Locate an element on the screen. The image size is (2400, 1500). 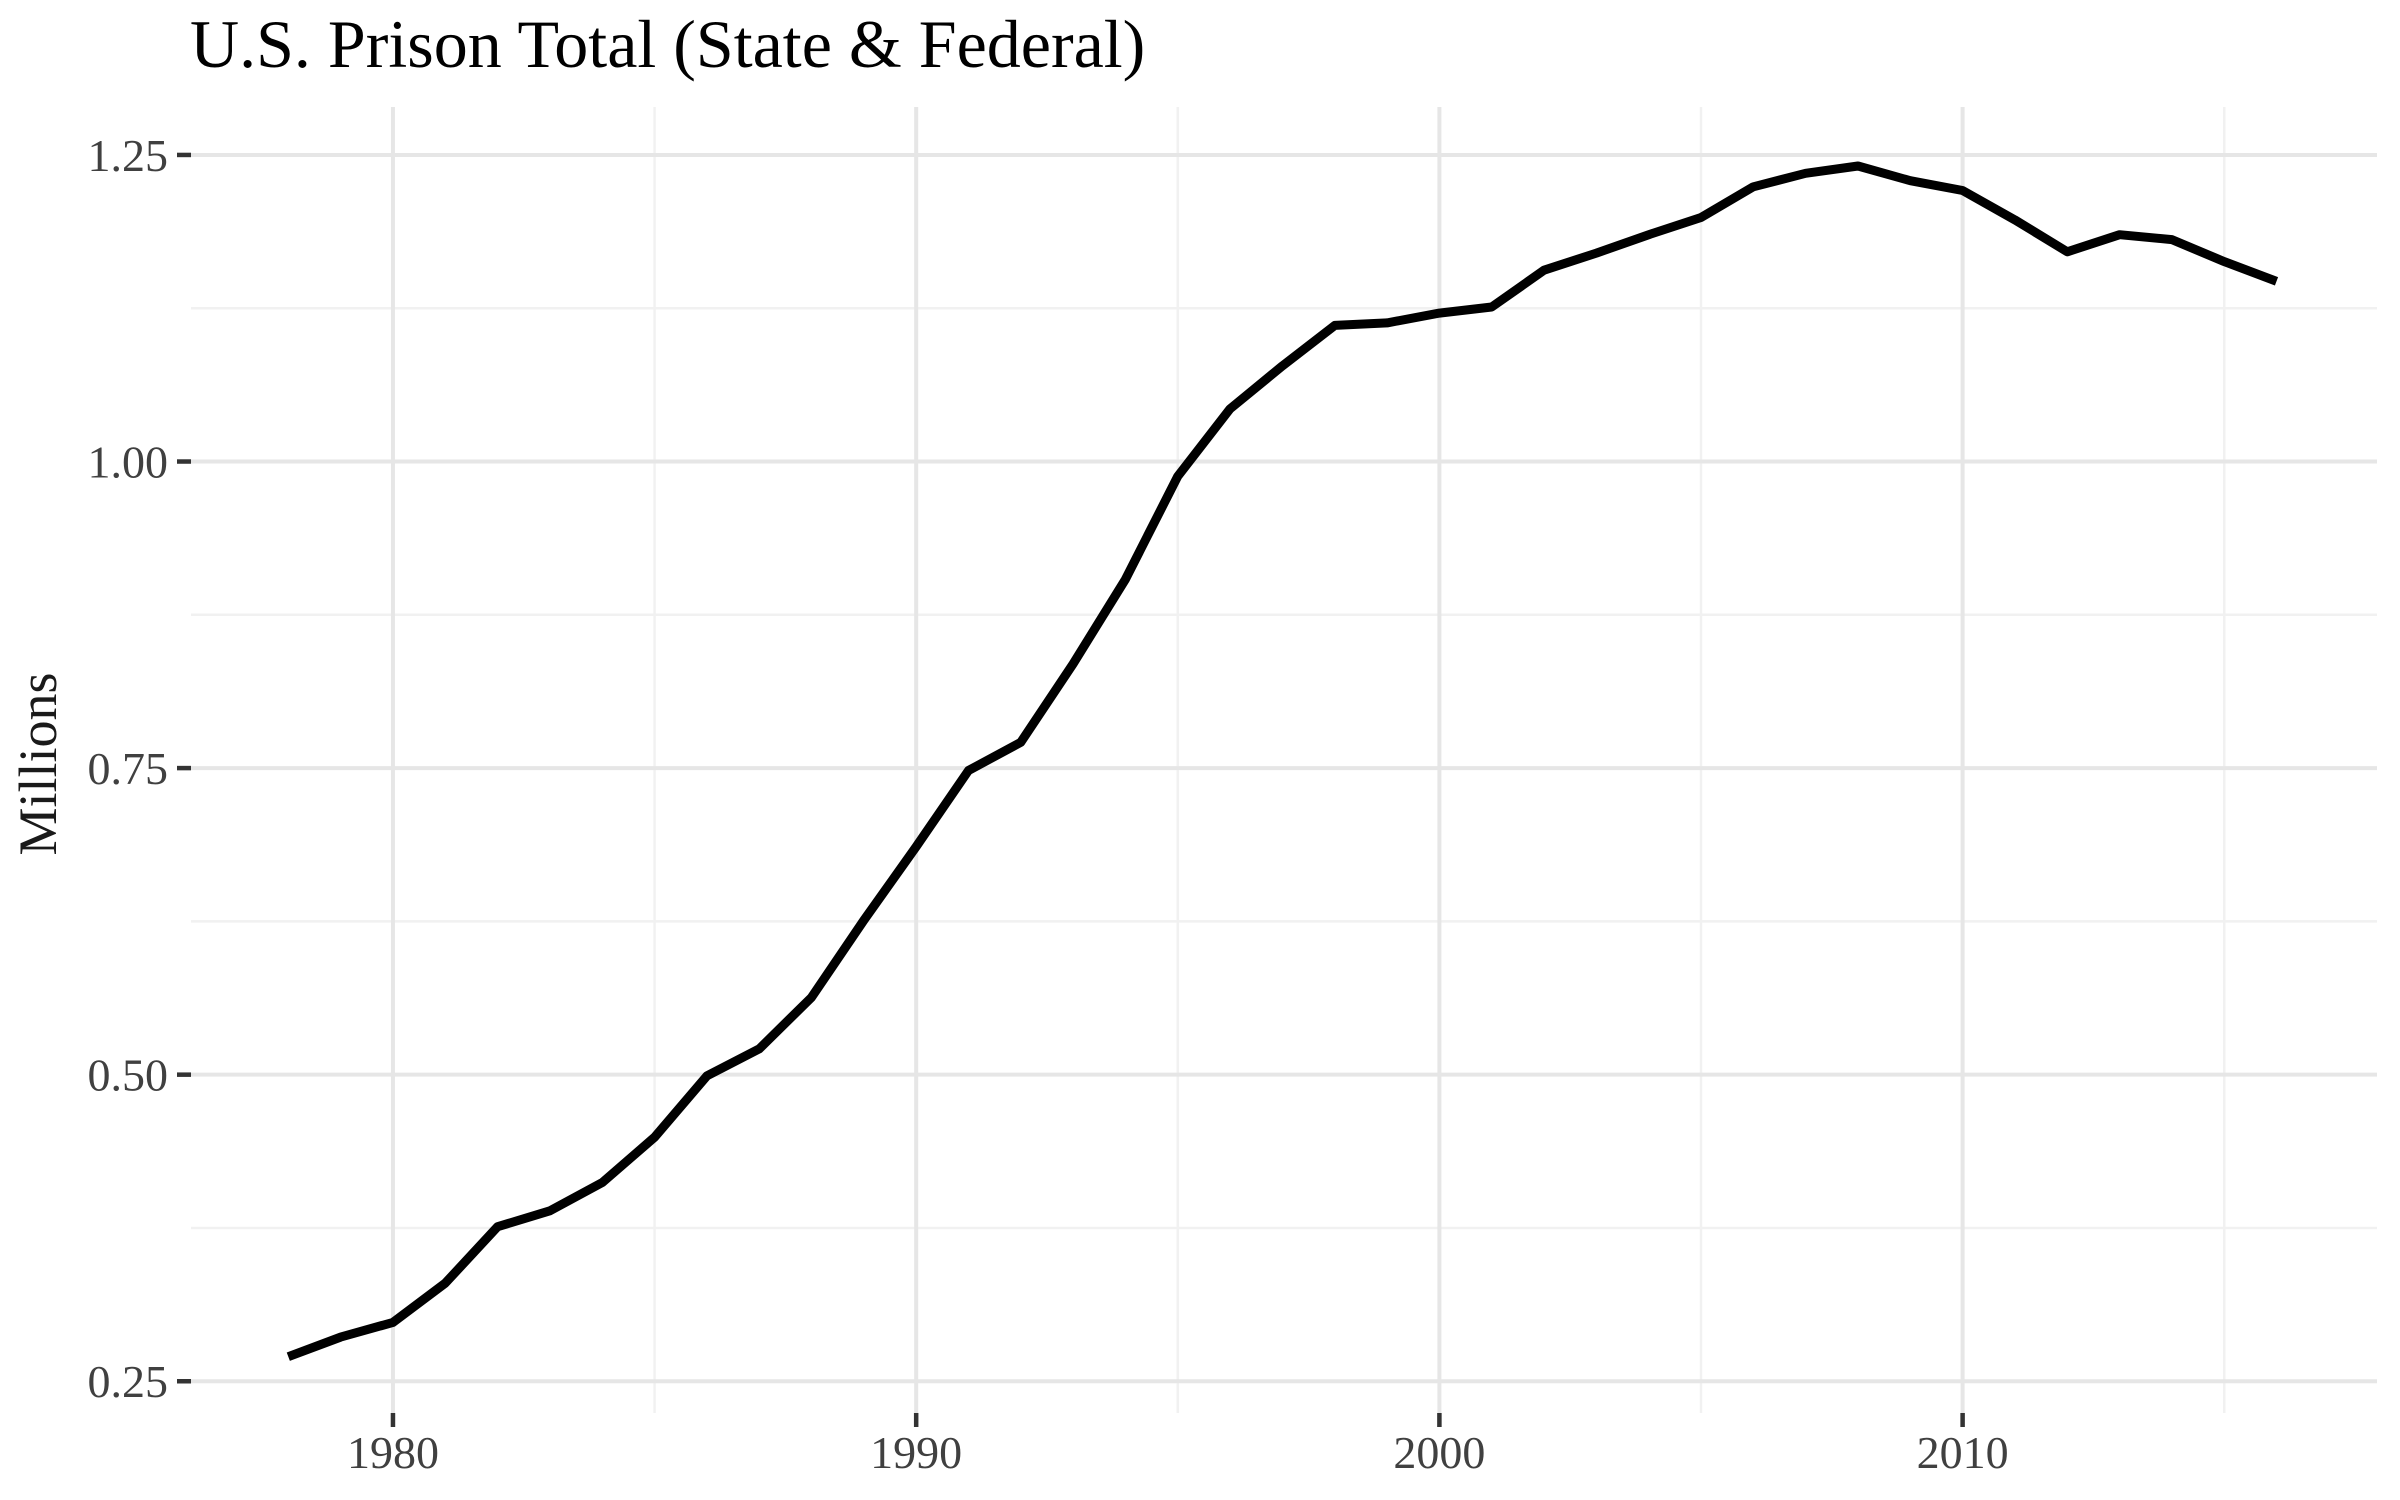
chart-title: U.S. Prison Total (State & Federal) is located at coordinates (668, 44).